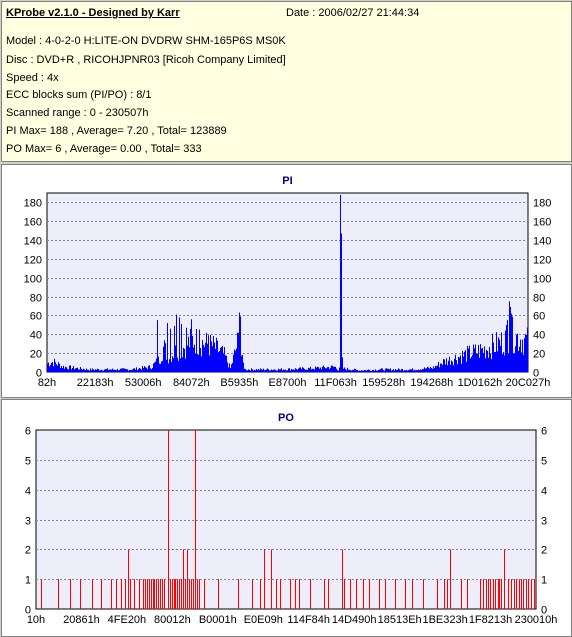  Describe the element at coordinates (33, 204) in the screenshot. I see `y-tick-label-left: 180` at that location.